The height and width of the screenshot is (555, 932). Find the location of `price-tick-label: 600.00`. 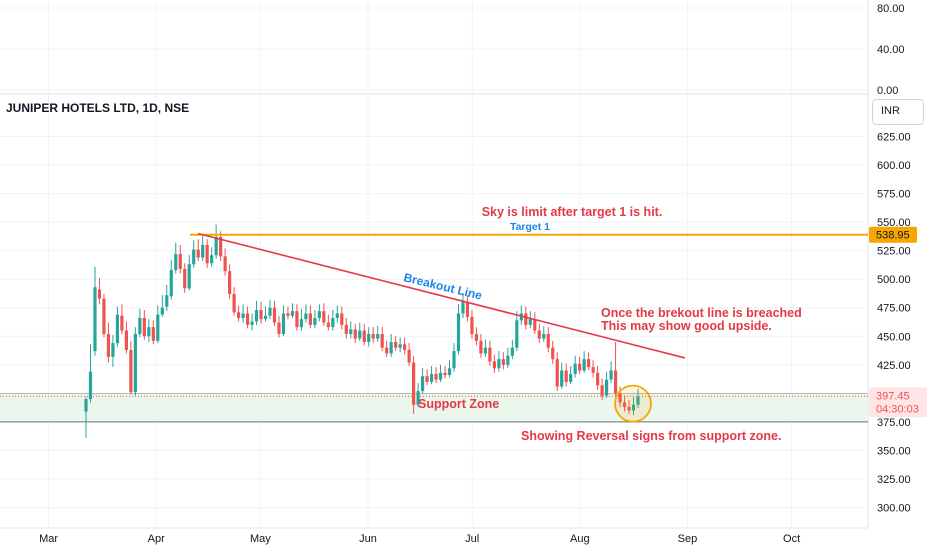

price-tick-label: 600.00 is located at coordinates (894, 166).